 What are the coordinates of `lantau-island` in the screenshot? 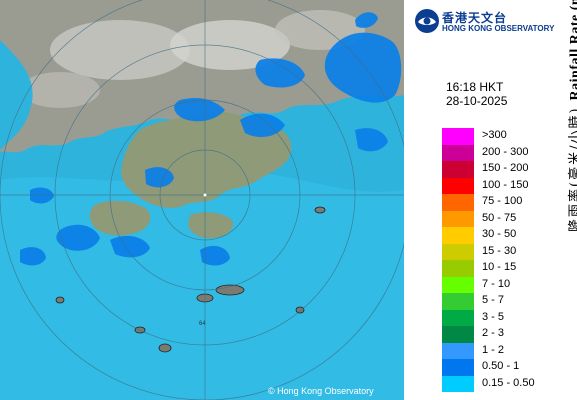 It's located at (120, 218).